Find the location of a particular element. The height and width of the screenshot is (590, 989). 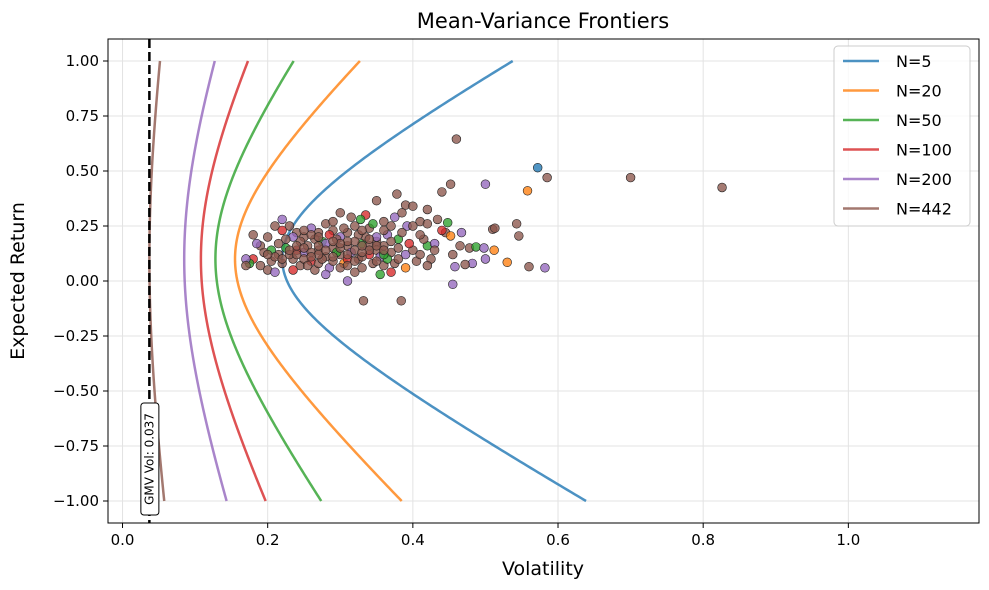

legend: N=5 N=20 N=50 N=100 N=200 N=442 is located at coordinates (902, 136).